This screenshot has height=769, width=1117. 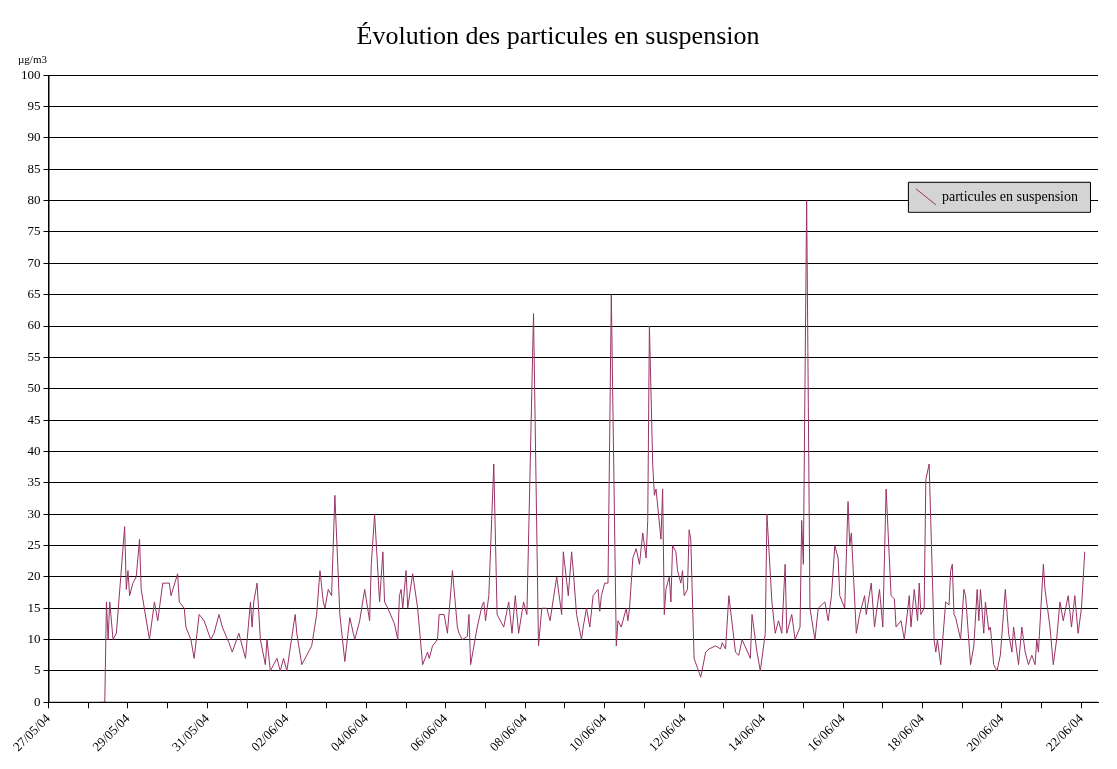 I want to click on y-tick-label: 60, so click(x=34, y=325).